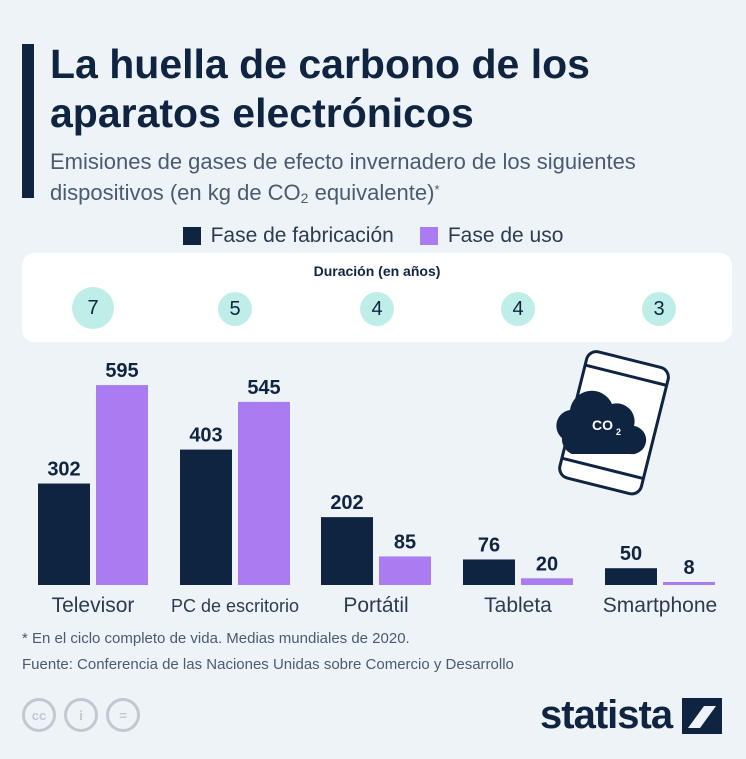 The height and width of the screenshot is (759, 746). Describe the element at coordinates (235, 606) in the screenshot. I see `category-label: PC de escritorio` at that location.